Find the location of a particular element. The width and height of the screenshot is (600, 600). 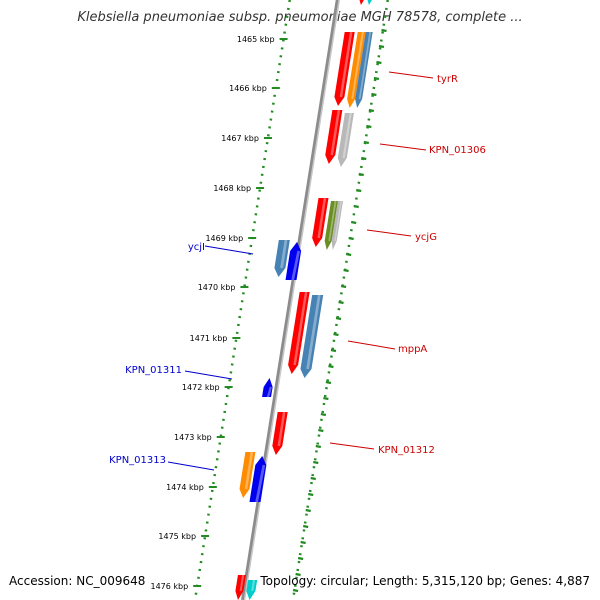

gene-label-tyrR: tyrR is located at coordinates (447, 79).